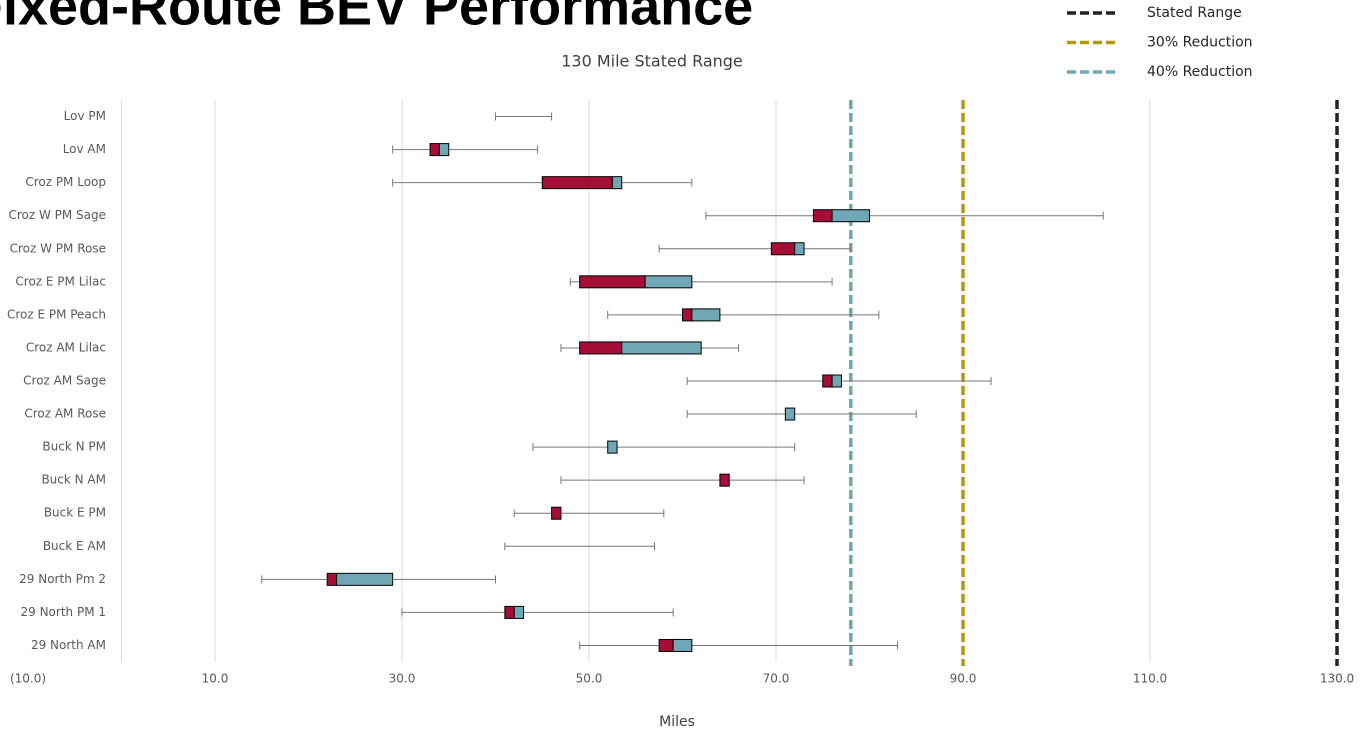 Image resolution: width=1362 pixels, height=731 pixels. I want to click on y-tick-label: Buck E PM, so click(75, 513).